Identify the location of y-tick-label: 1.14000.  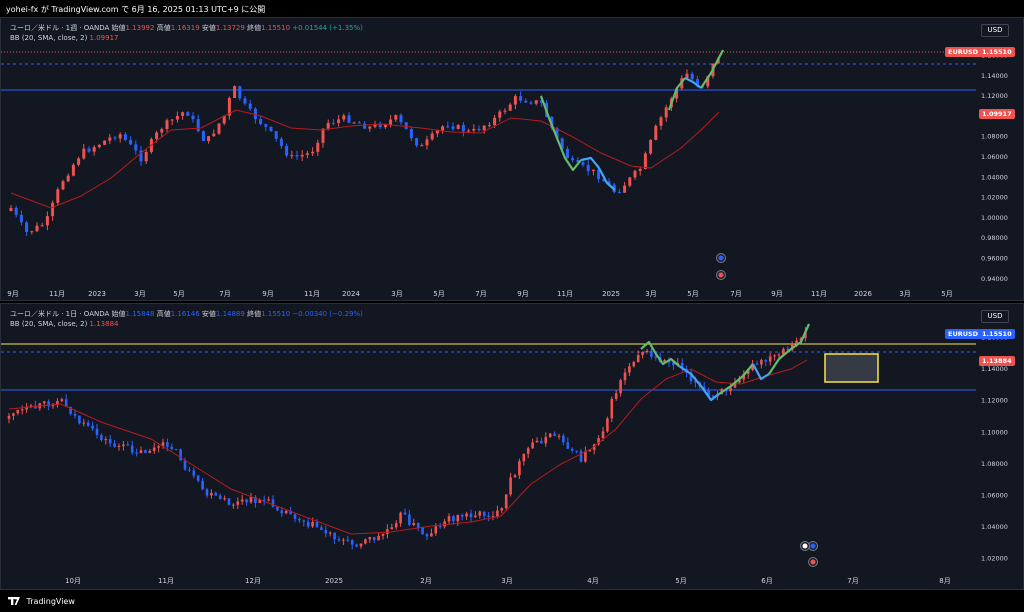
(994, 369).